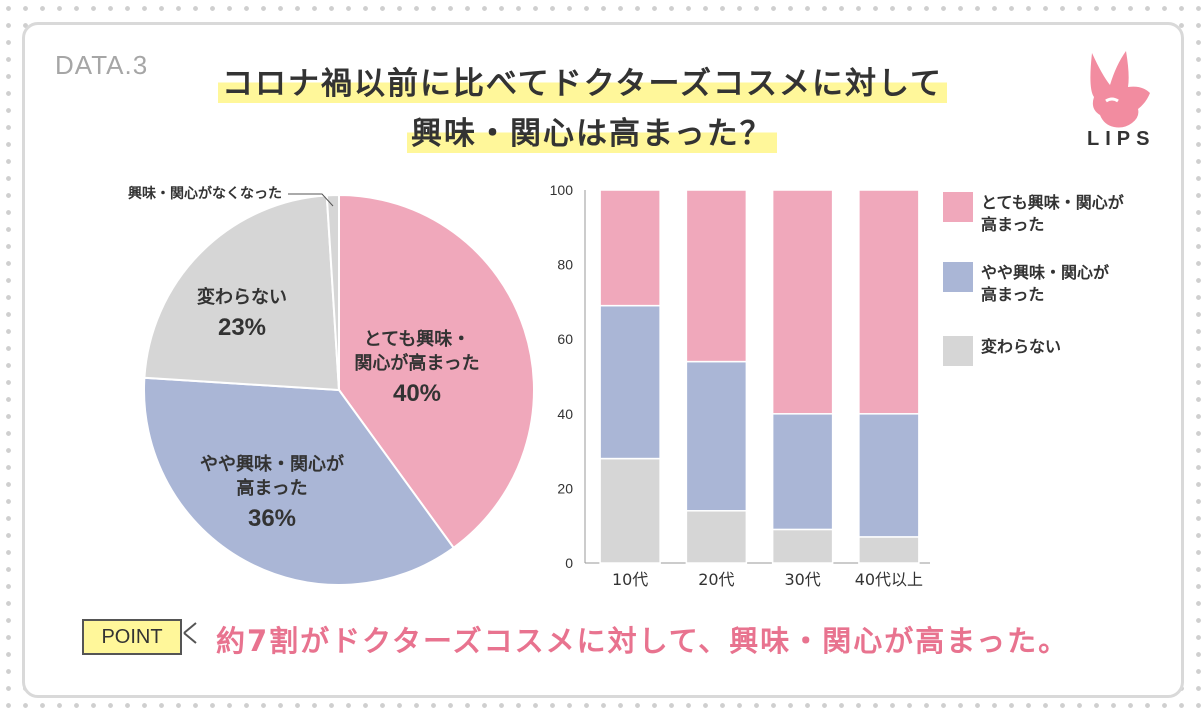  What do you see at coordinates (417, 339) in the screenshot?
I see `pie-slice-label: とても興味・` at bounding box center [417, 339].